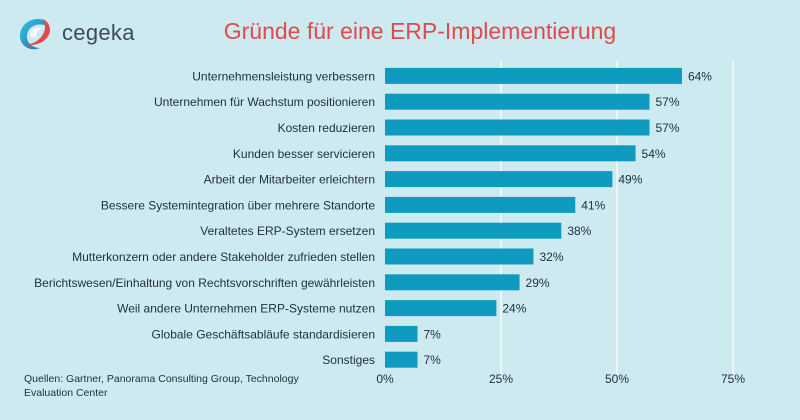  What do you see at coordinates (287, 231) in the screenshot?
I see `category-label: Veraltetes ERP-System ersetzen` at bounding box center [287, 231].